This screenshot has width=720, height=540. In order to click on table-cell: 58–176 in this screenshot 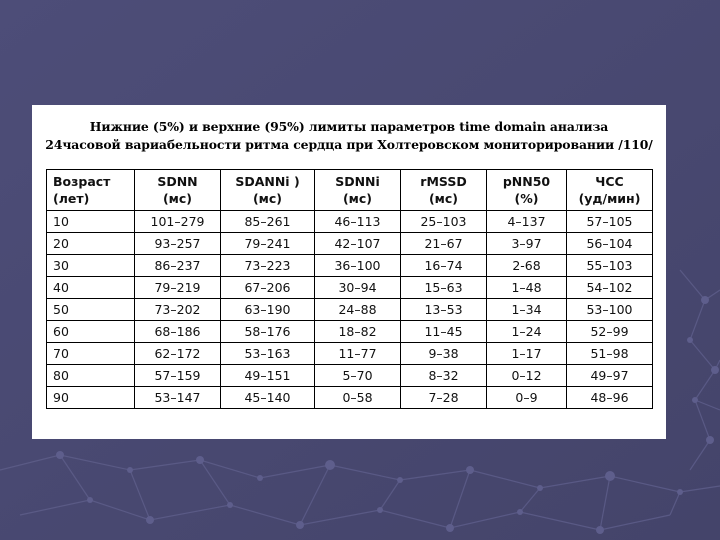, I will do `click(267, 331)`.